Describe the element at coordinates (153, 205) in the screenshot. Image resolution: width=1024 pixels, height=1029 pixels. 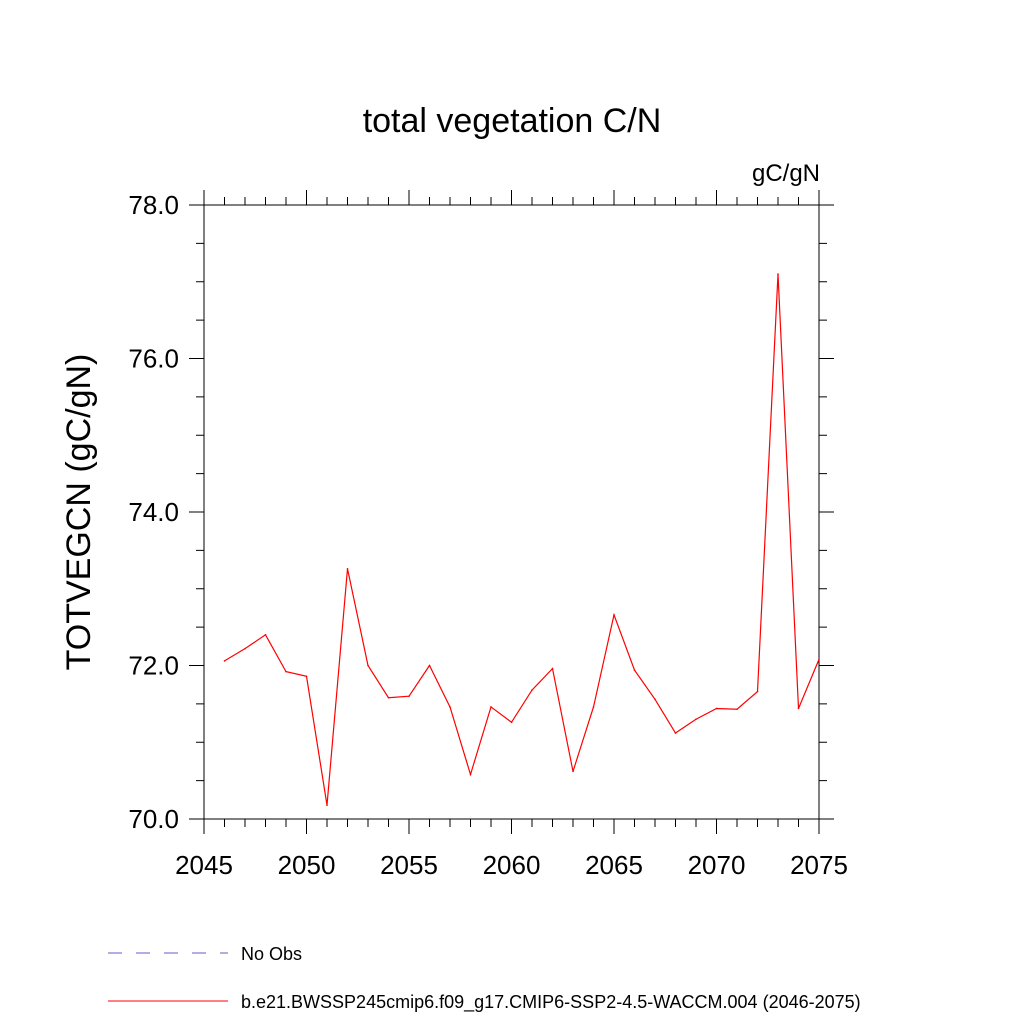
I see `y-tick-label: 78.0` at that location.